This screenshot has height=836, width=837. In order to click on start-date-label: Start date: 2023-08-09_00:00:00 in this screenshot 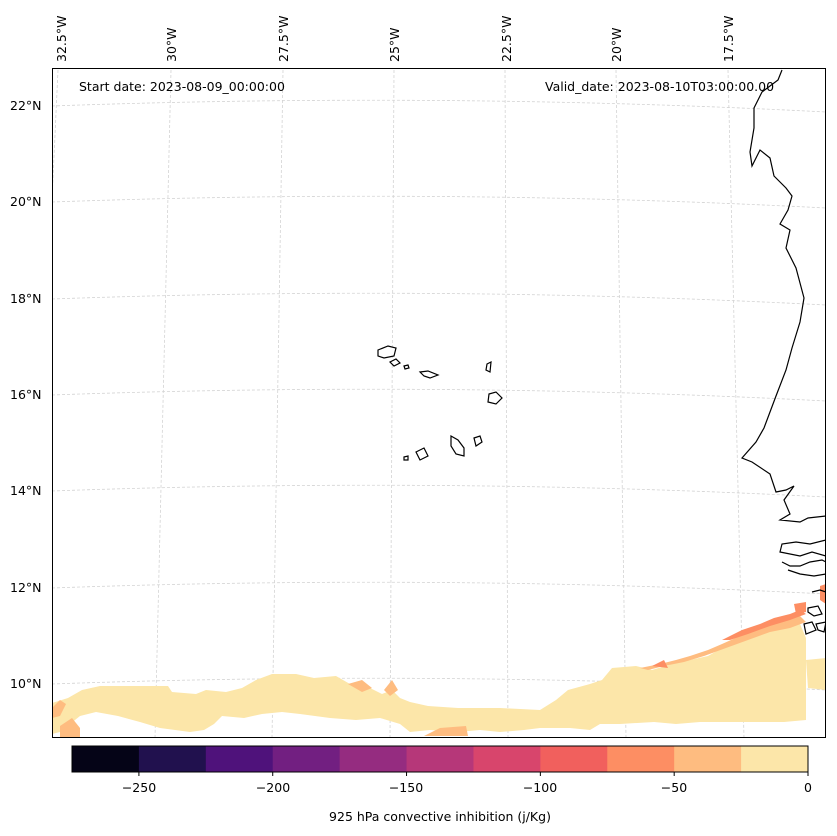, I will do `click(182, 86)`.